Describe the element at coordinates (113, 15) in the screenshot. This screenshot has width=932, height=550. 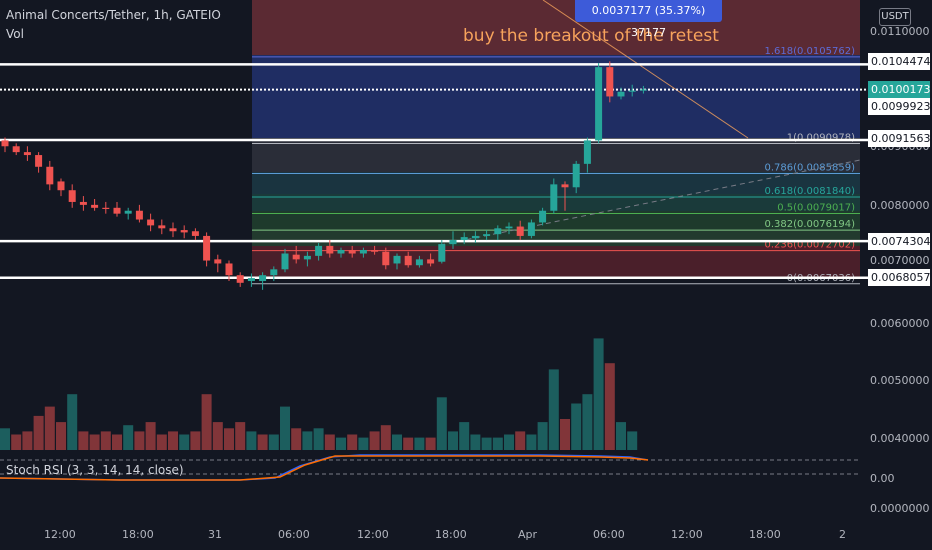
I see `symbol-title: Animal Concerts/Tether, 1h, GATEIO` at that location.